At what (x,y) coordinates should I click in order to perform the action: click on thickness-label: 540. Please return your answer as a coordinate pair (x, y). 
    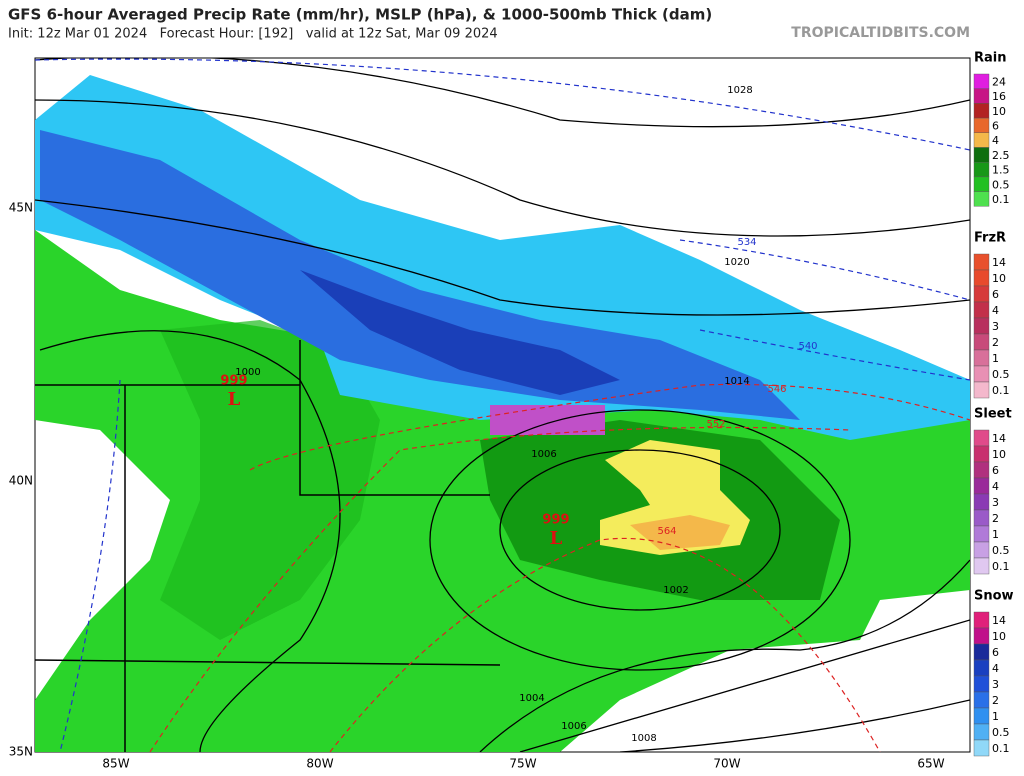
    Looking at the image, I should click on (807, 346).